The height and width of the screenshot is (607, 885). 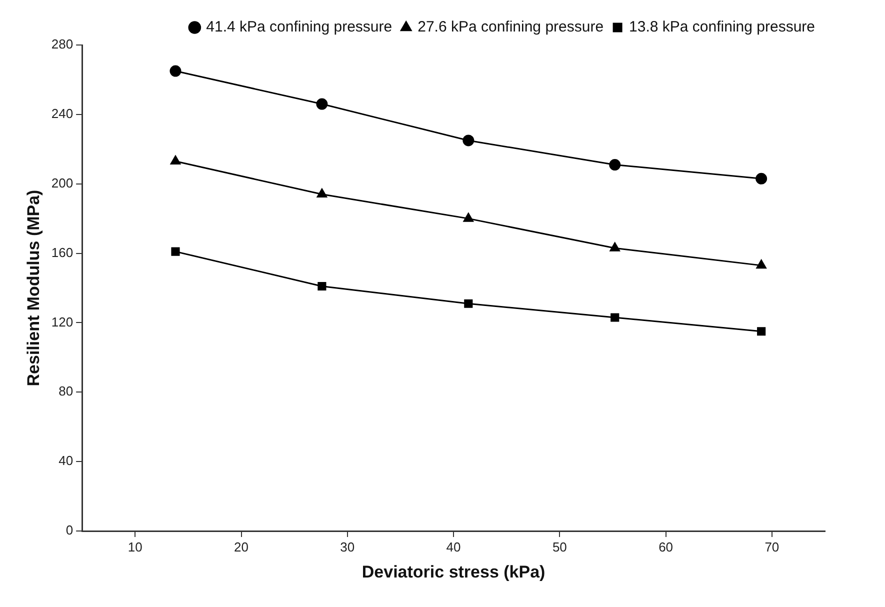 I want to click on legend-label: 41.4 kPa confining pressure, so click(x=299, y=27).